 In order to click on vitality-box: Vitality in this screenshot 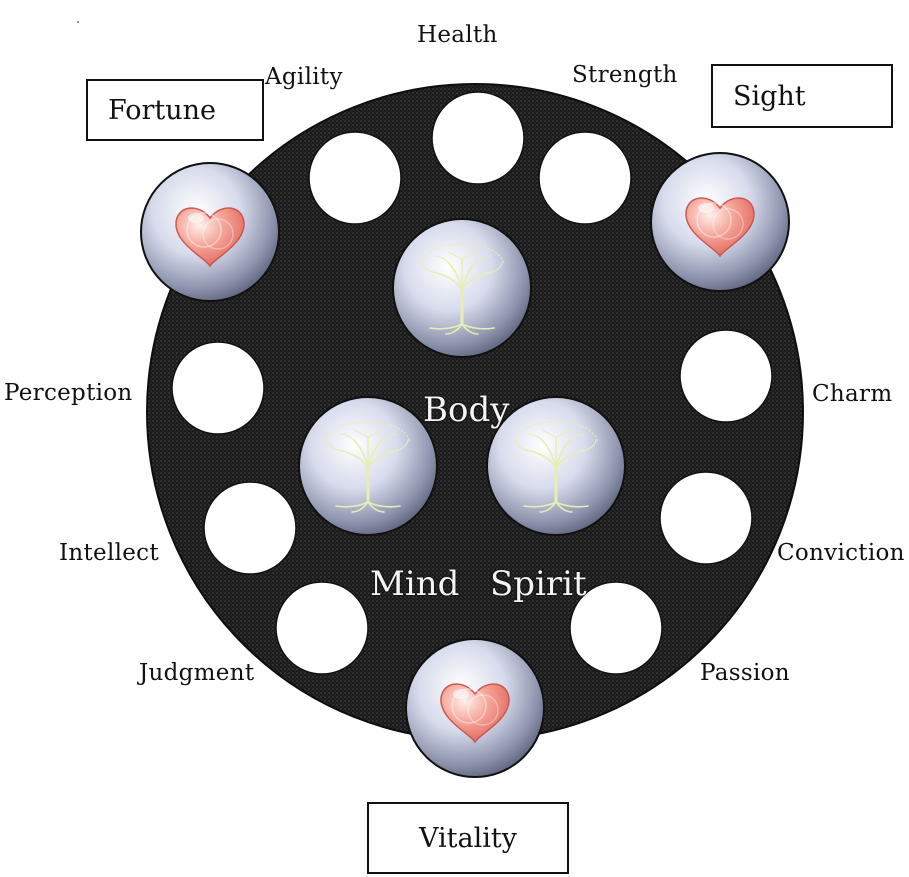, I will do `click(468, 838)`.